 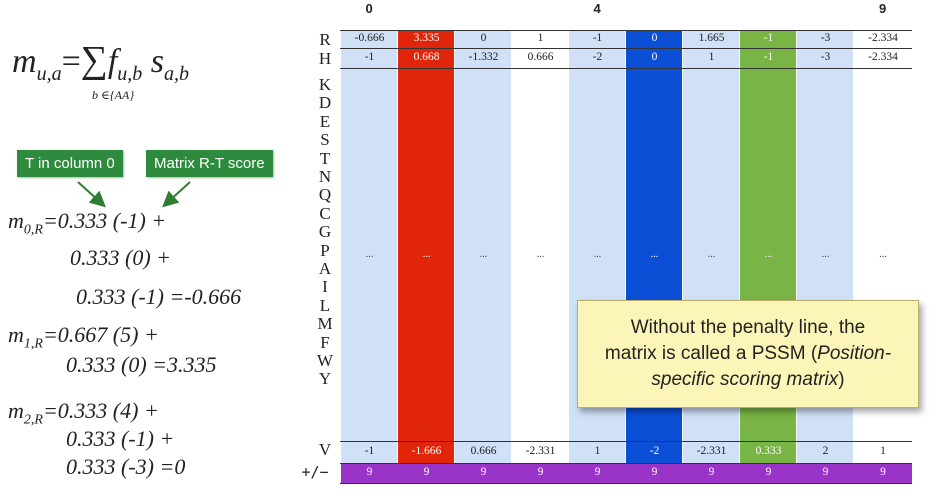 What do you see at coordinates (325, 158) in the screenshot?
I see `row-label-T: T` at bounding box center [325, 158].